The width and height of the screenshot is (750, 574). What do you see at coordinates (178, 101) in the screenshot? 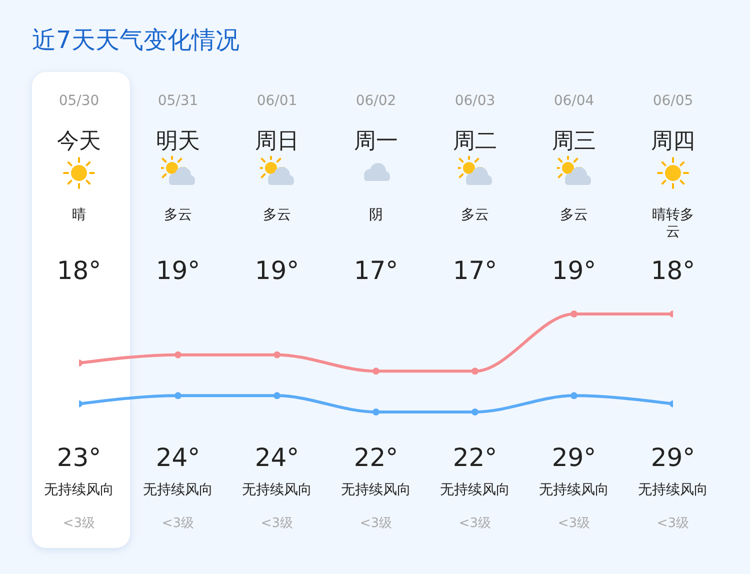
I see `x-tick-label: 05/31` at bounding box center [178, 101].